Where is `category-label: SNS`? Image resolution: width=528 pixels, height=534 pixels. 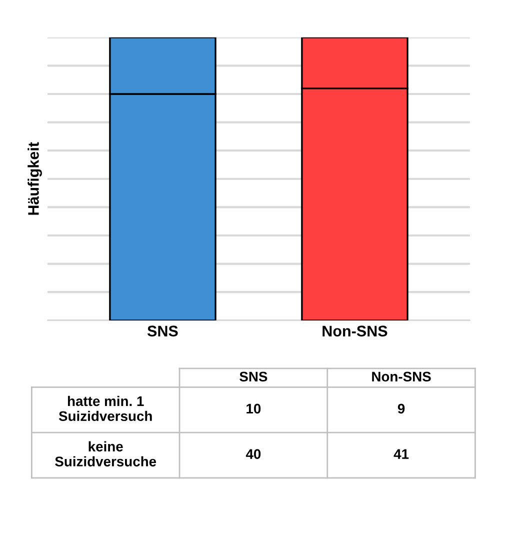 category-label: SNS is located at coordinates (254, 377).